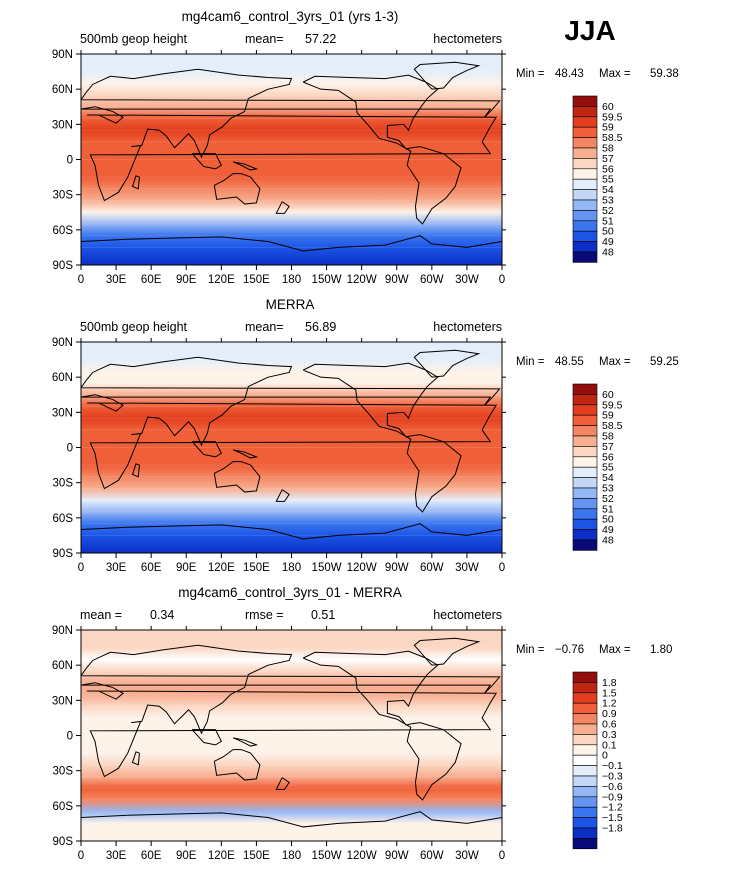 The image size is (732, 870). I want to click on colorbar-label: 48, so click(608, 541).